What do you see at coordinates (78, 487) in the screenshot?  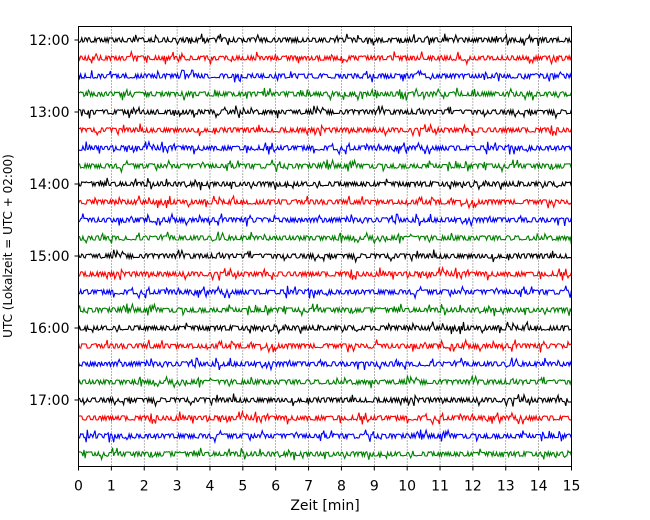 I see `x-tick-label: 0` at bounding box center [78, 487].